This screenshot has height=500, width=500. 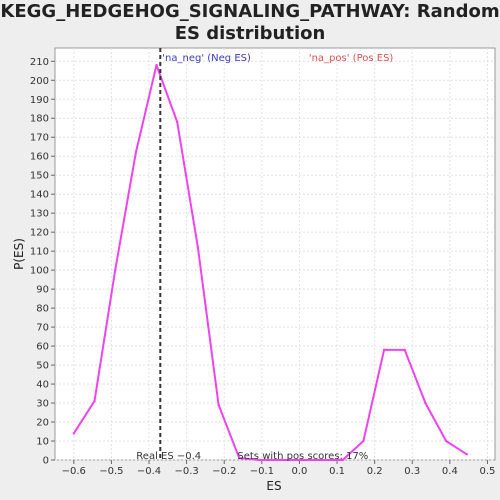 I want to click on y-axis-label: P(ES), so click(x=19, y=254).